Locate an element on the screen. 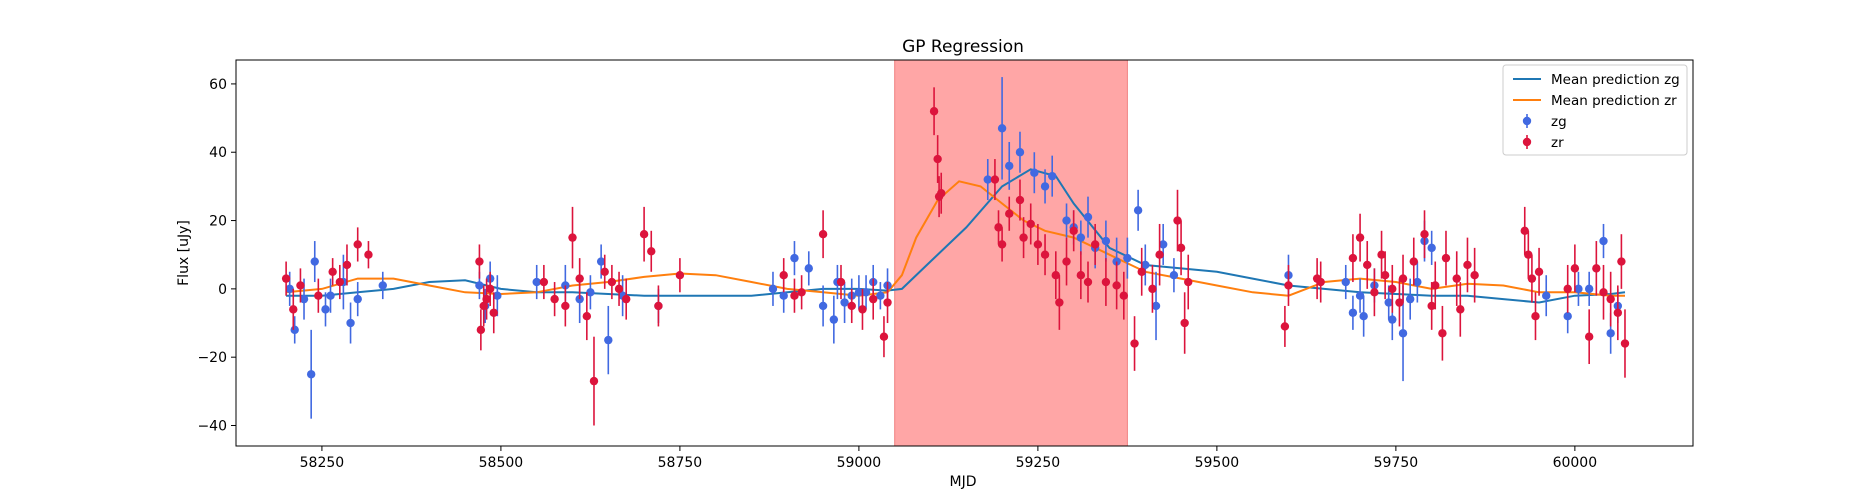 The height and width of the screenshot is (500, 1875). x-tick-label: 59000 is located at coordinates (859, 463).